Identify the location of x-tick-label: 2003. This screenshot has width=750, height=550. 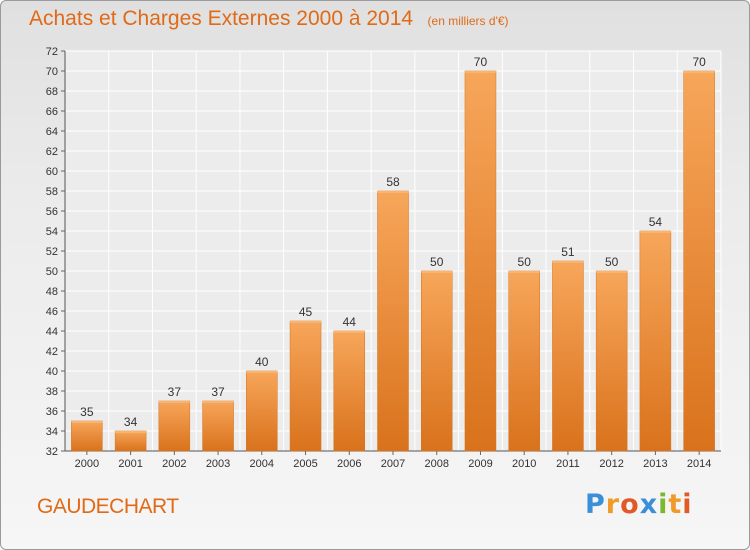
(218, 464).